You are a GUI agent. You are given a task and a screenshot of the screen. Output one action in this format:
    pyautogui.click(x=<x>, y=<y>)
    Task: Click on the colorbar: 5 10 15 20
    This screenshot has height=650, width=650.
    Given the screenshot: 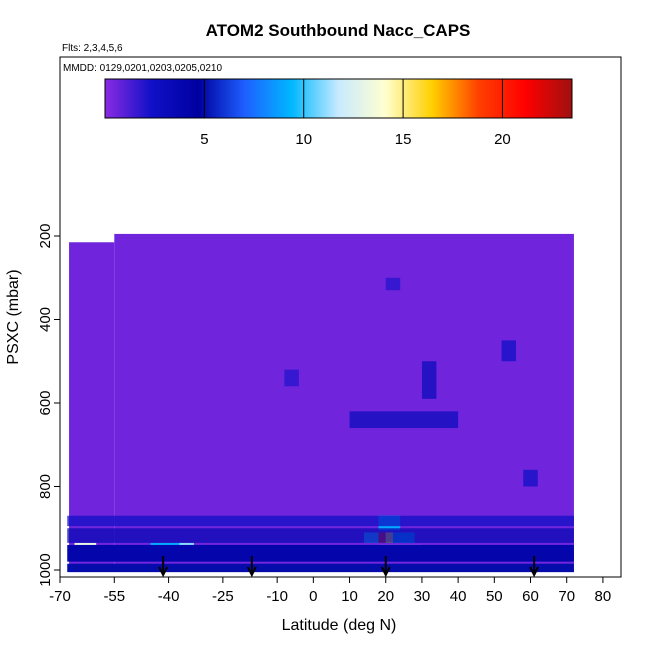 What is the action you would take?
    pyautogui.click(x=338, y=113)
    